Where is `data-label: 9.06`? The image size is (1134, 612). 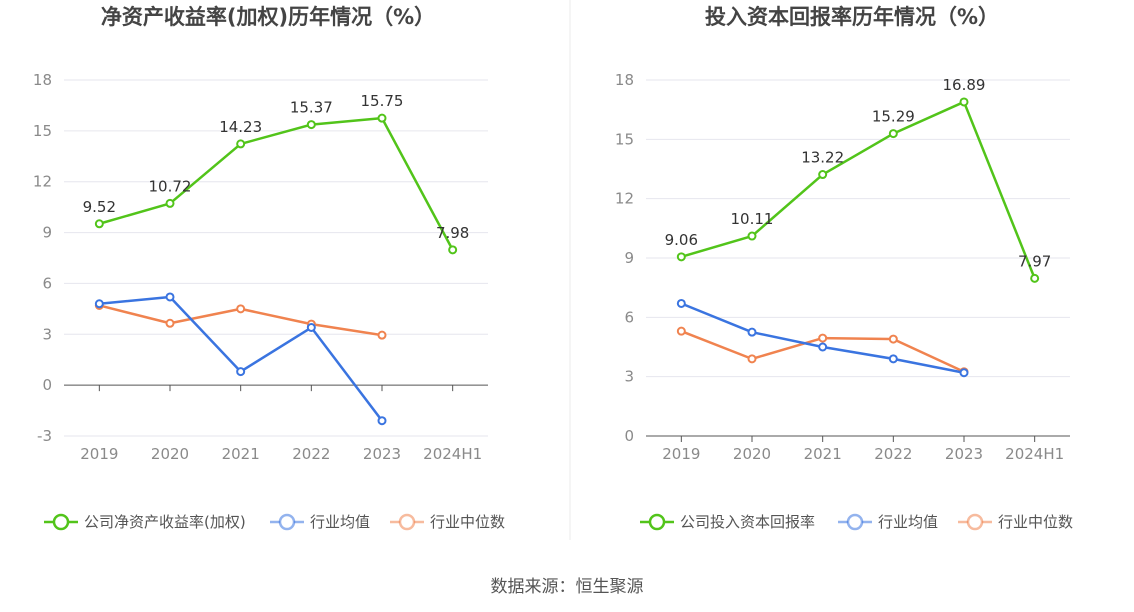 data-label: 9.06 is located at coordinates (681, 240).